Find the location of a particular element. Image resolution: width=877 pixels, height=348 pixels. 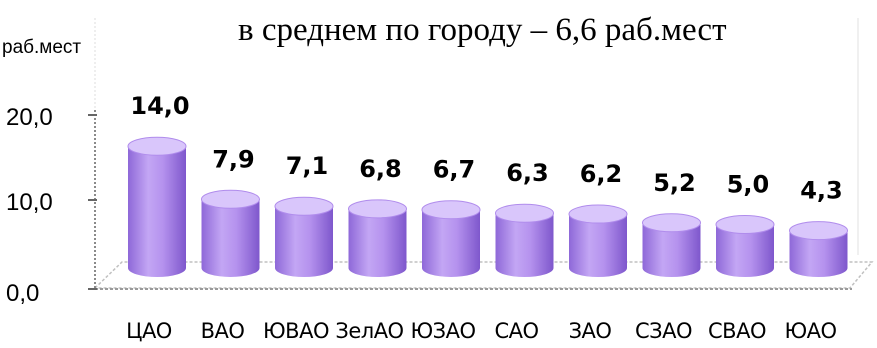

chart-floor is located at coordinates (483, 275).